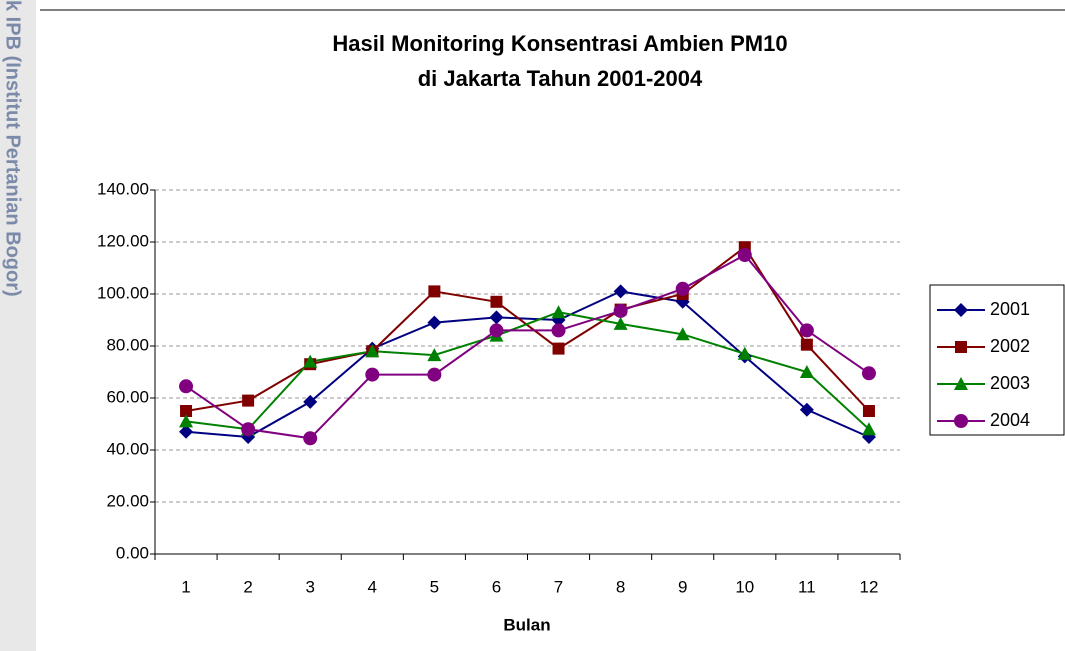 This screenshot has width=1065, height=651. Describe the element at coordinates (1010, 383) in the screenshot. I see `legend-label: 2003` at that location.